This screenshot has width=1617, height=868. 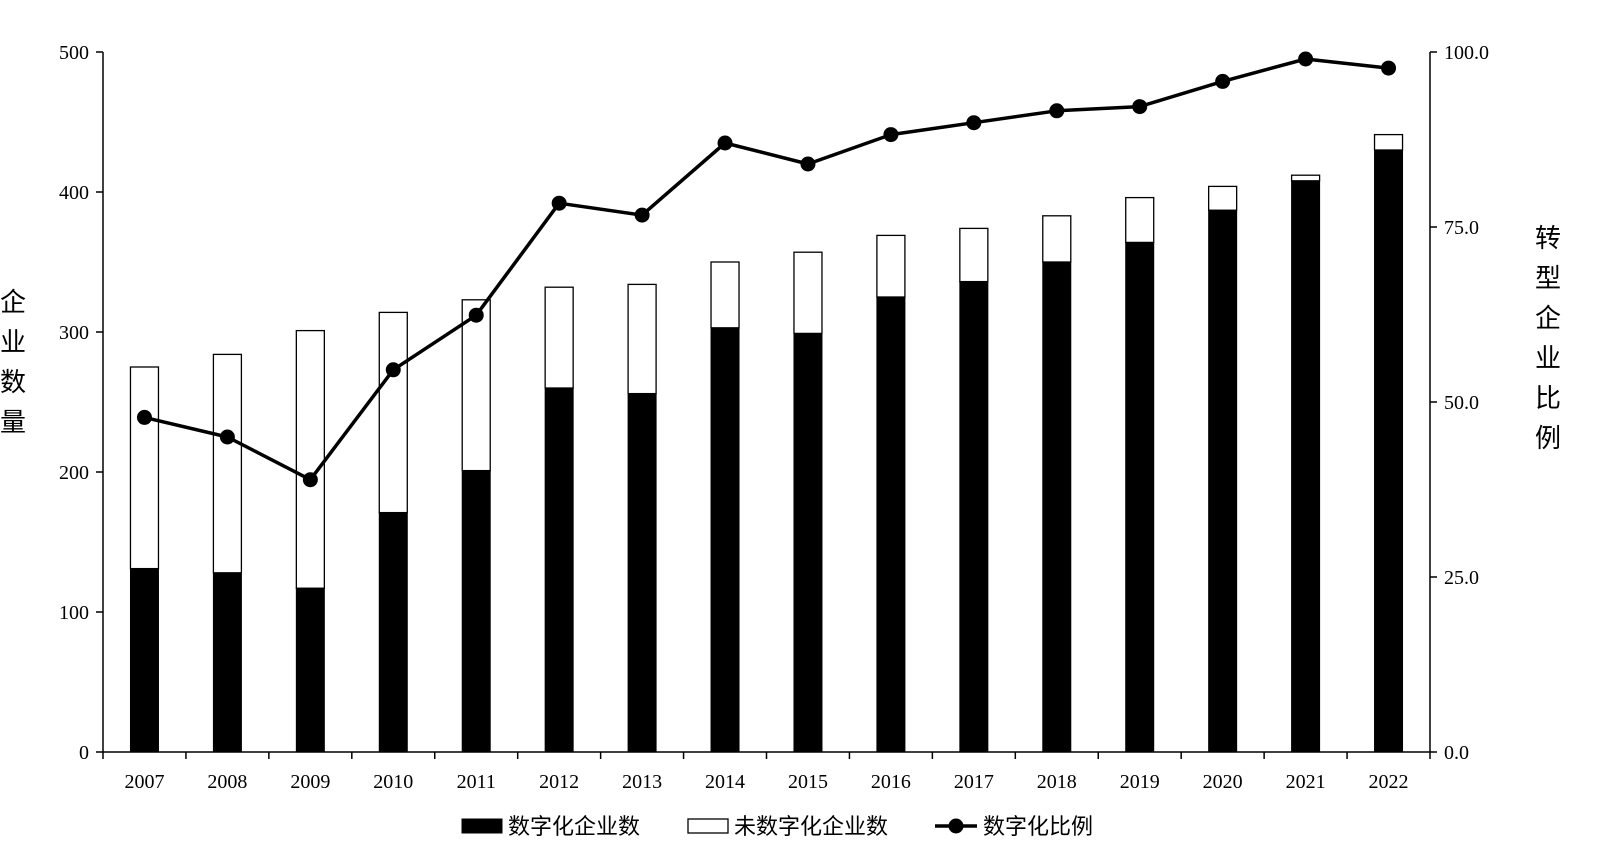 I want to click on right-tick-label: 100.0, so click(x=1466, y=53).